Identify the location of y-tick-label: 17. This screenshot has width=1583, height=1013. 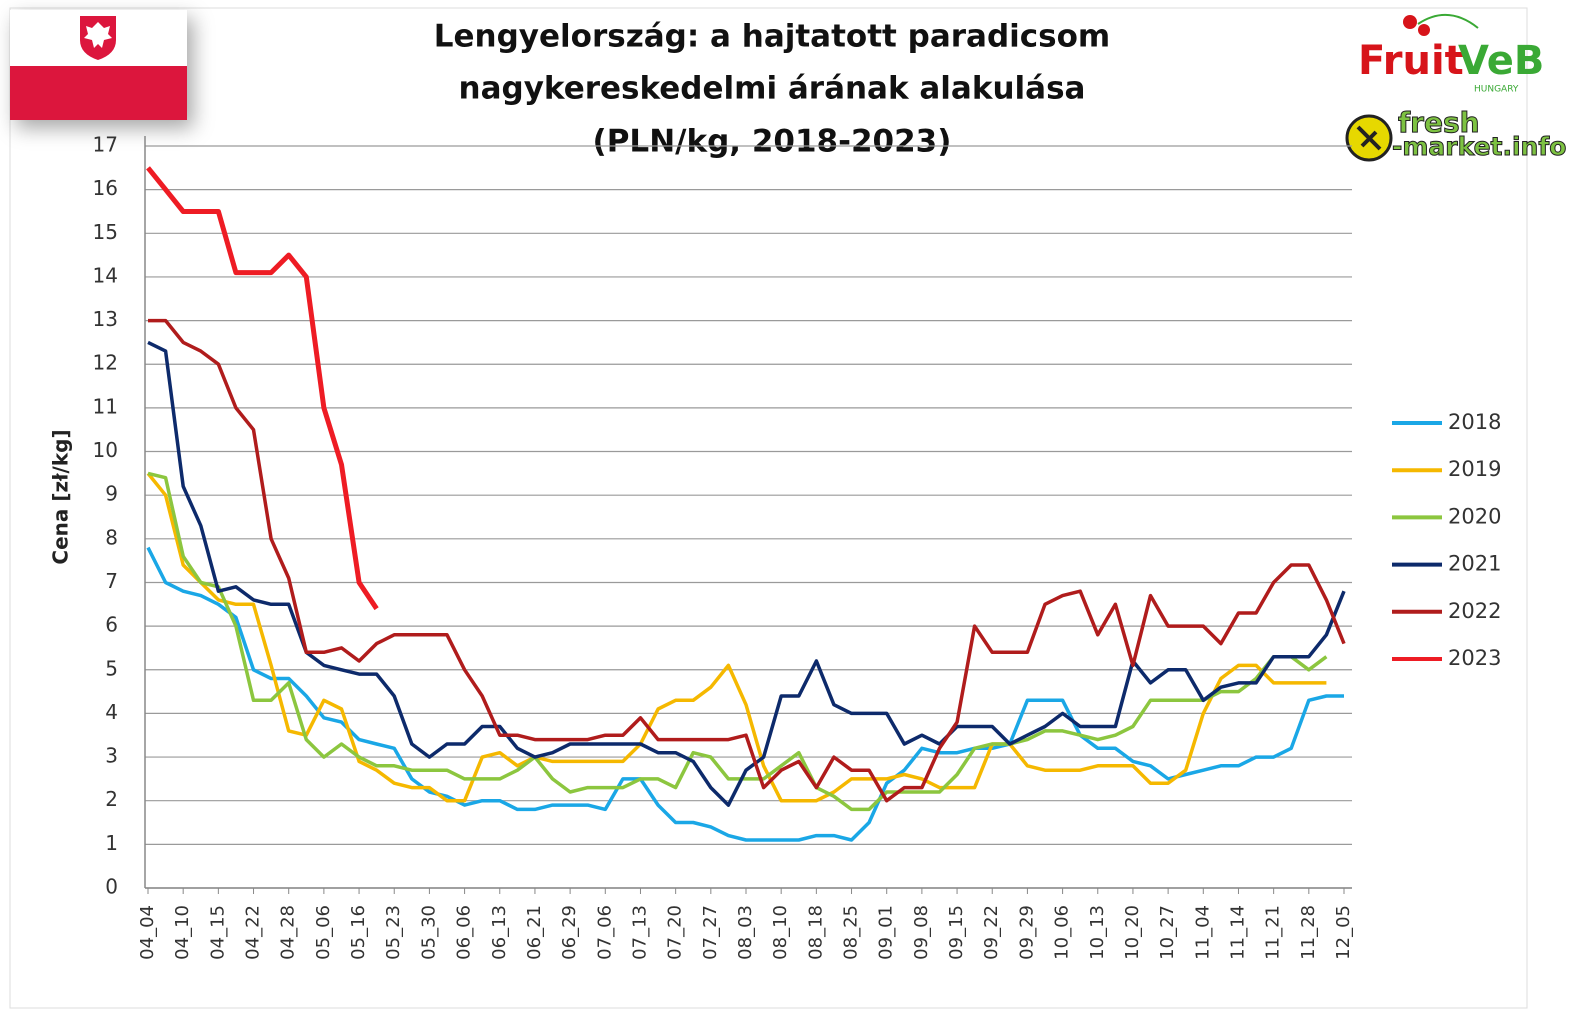
(105, 145).